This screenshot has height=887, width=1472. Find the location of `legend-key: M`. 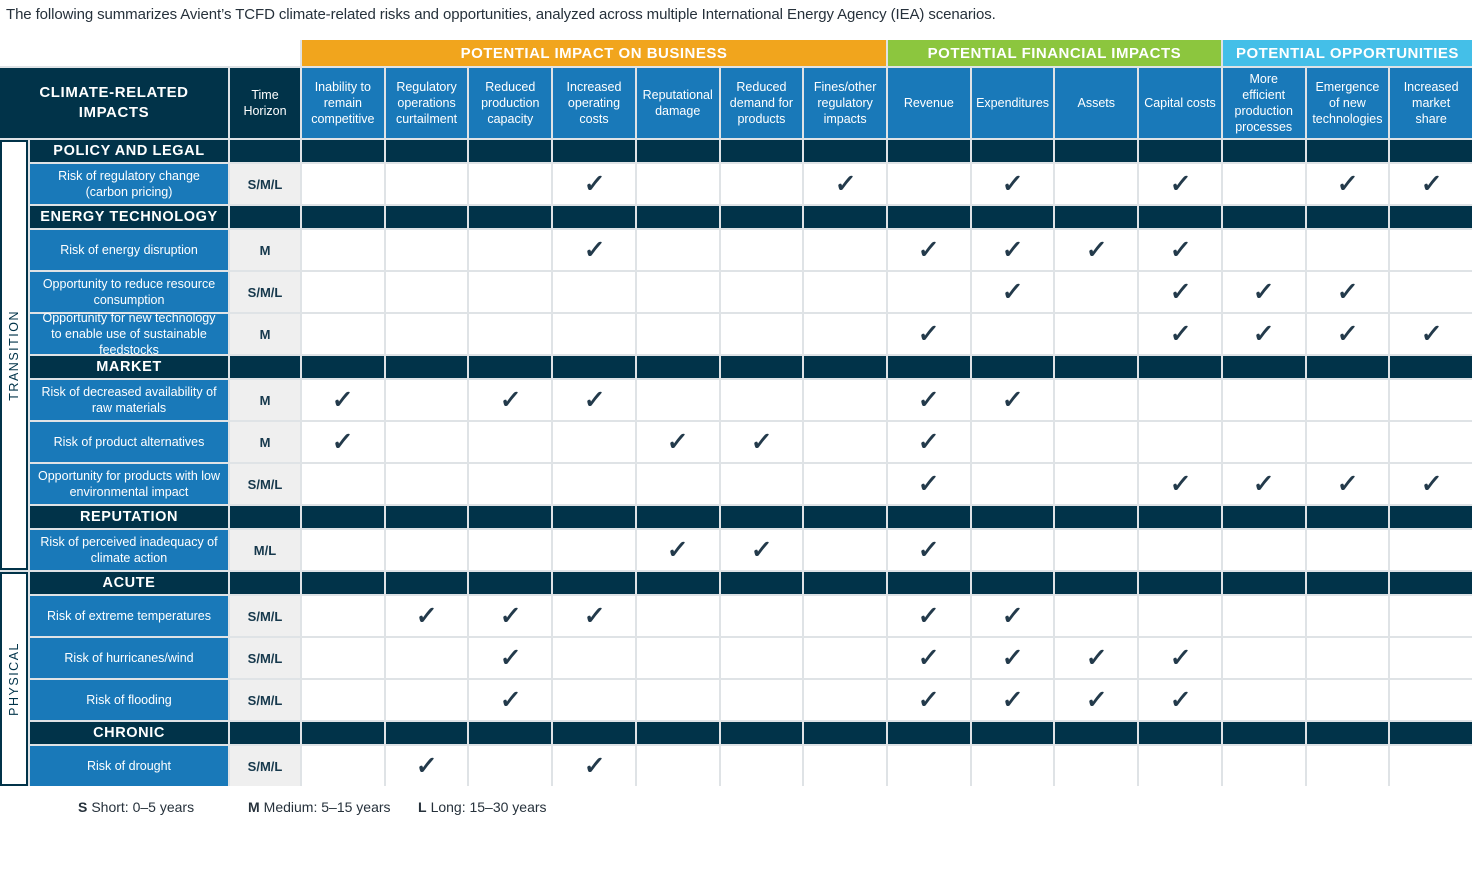

legend-key: M is located at coordinates (254, 807).